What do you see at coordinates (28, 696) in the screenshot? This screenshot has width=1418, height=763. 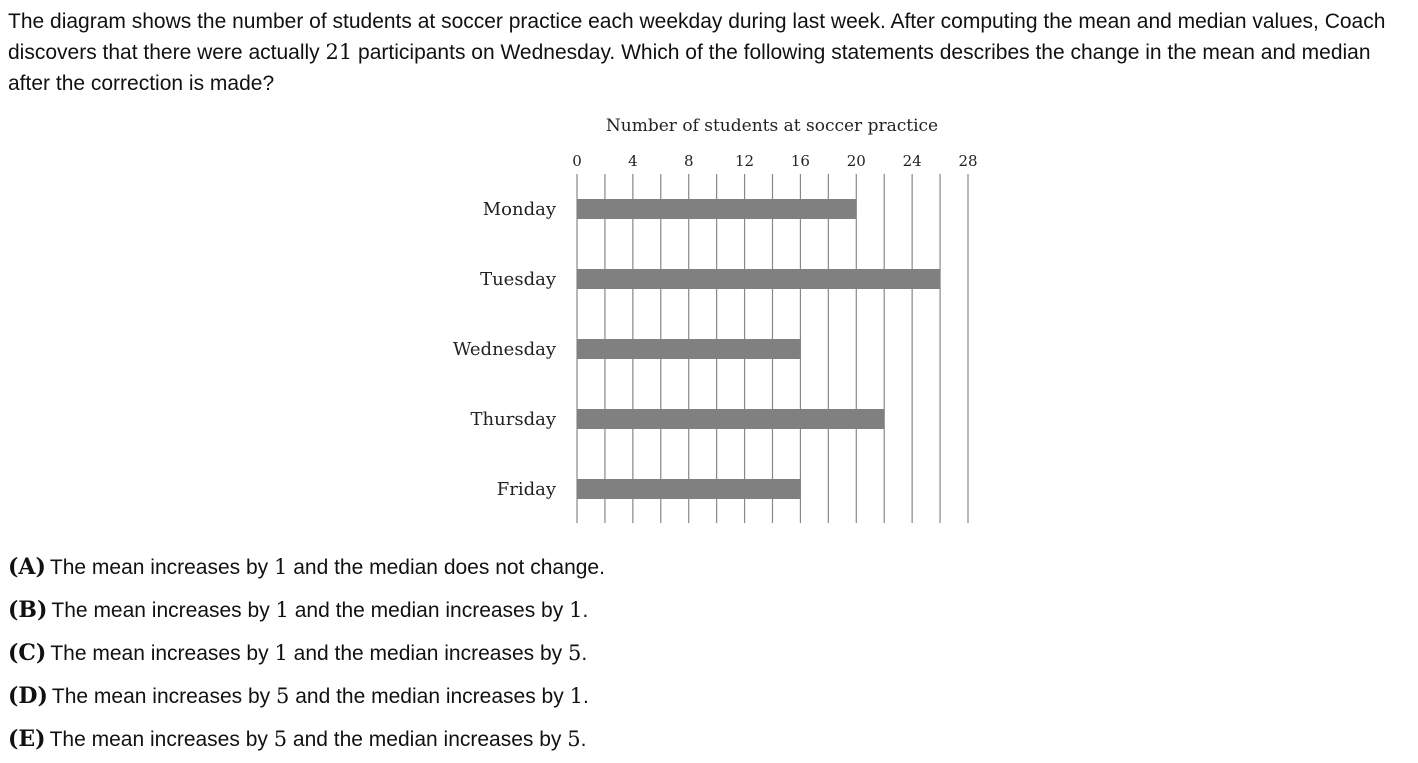 I see `choice-letter: (D)` at bounding box center [28, 696].